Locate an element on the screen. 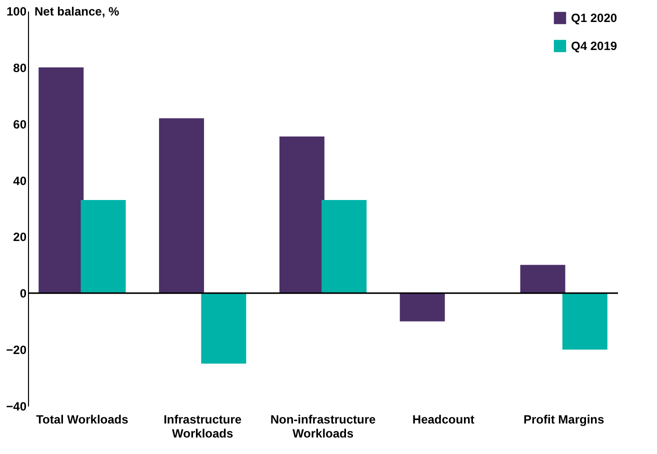 This screenshot has width=657, height=454. legend-label: Q4 2019 is located at coordinates (594, 46).